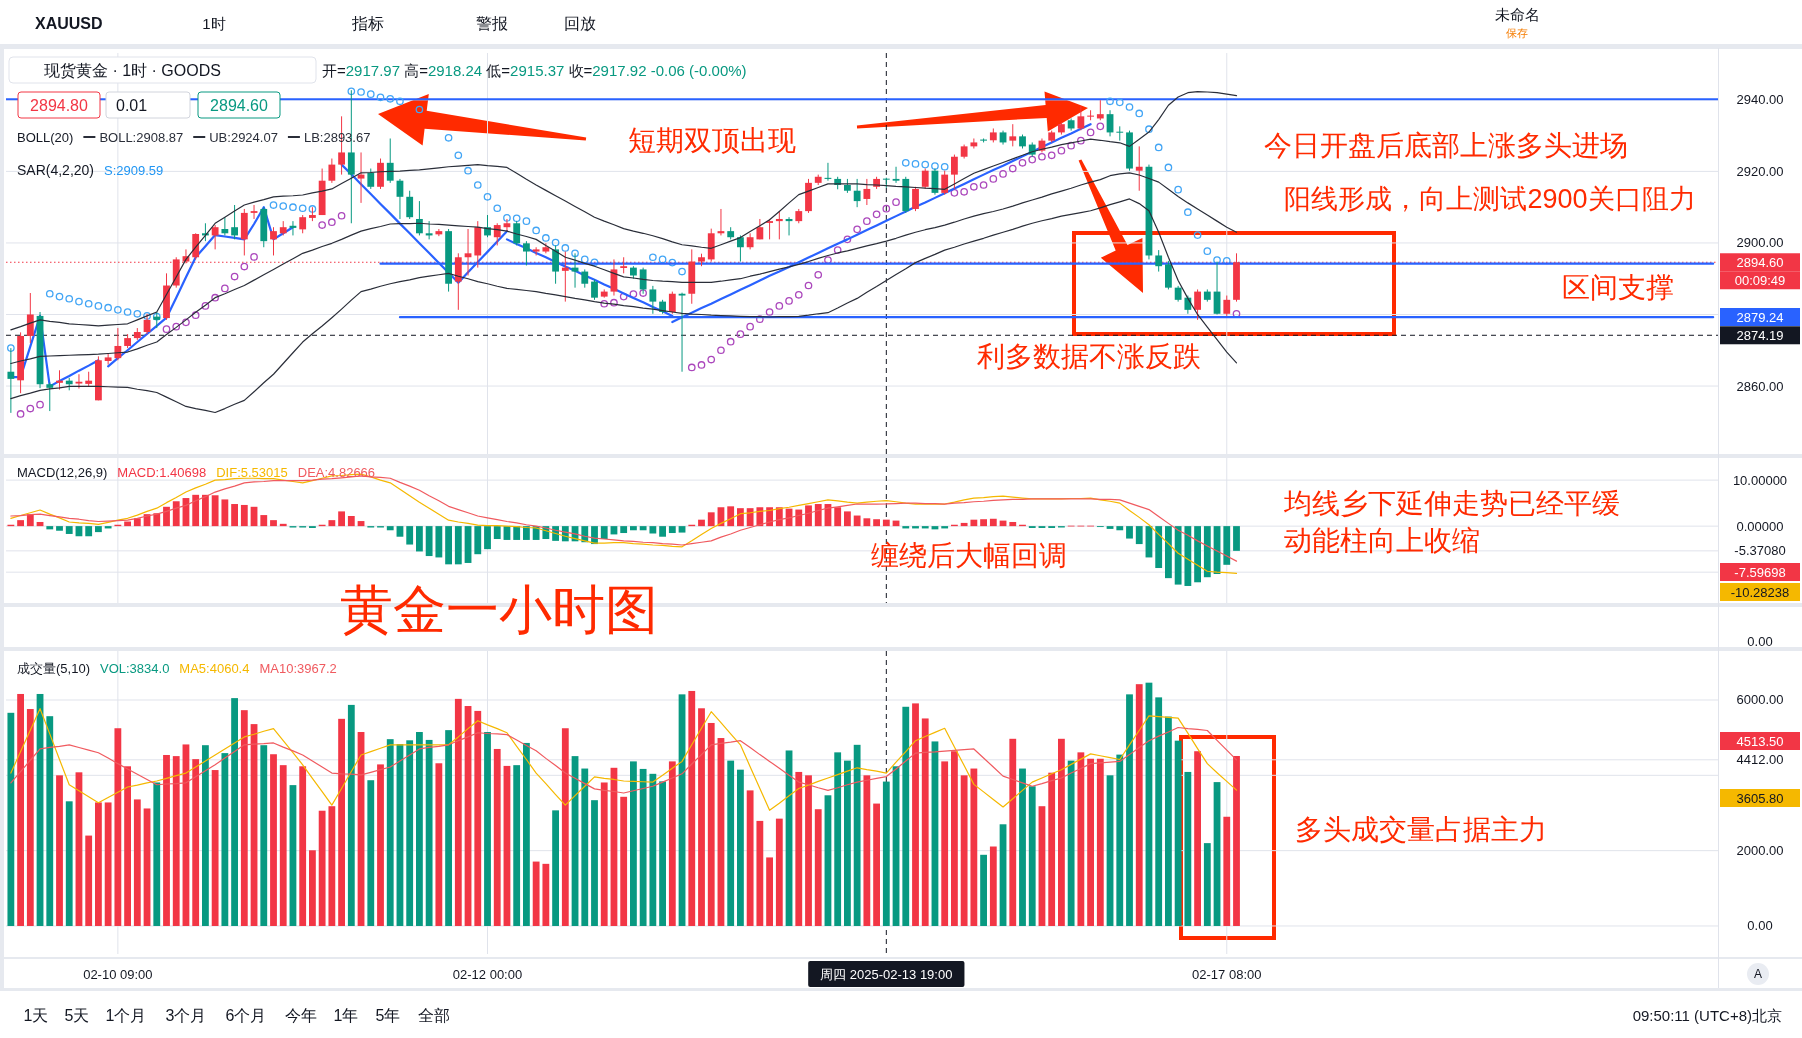 The height and width of the screenshot is (1038, 1802). Describe the element at coordinates (367, 23) in the screenshot. I see `text: 指标` at that location.